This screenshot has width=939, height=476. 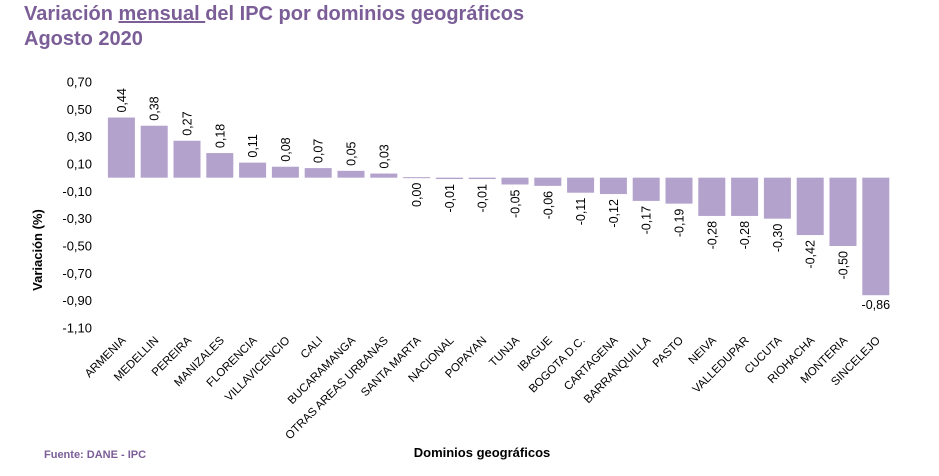 I want to click on data-label: -0,50, so click(x=844, y=265).